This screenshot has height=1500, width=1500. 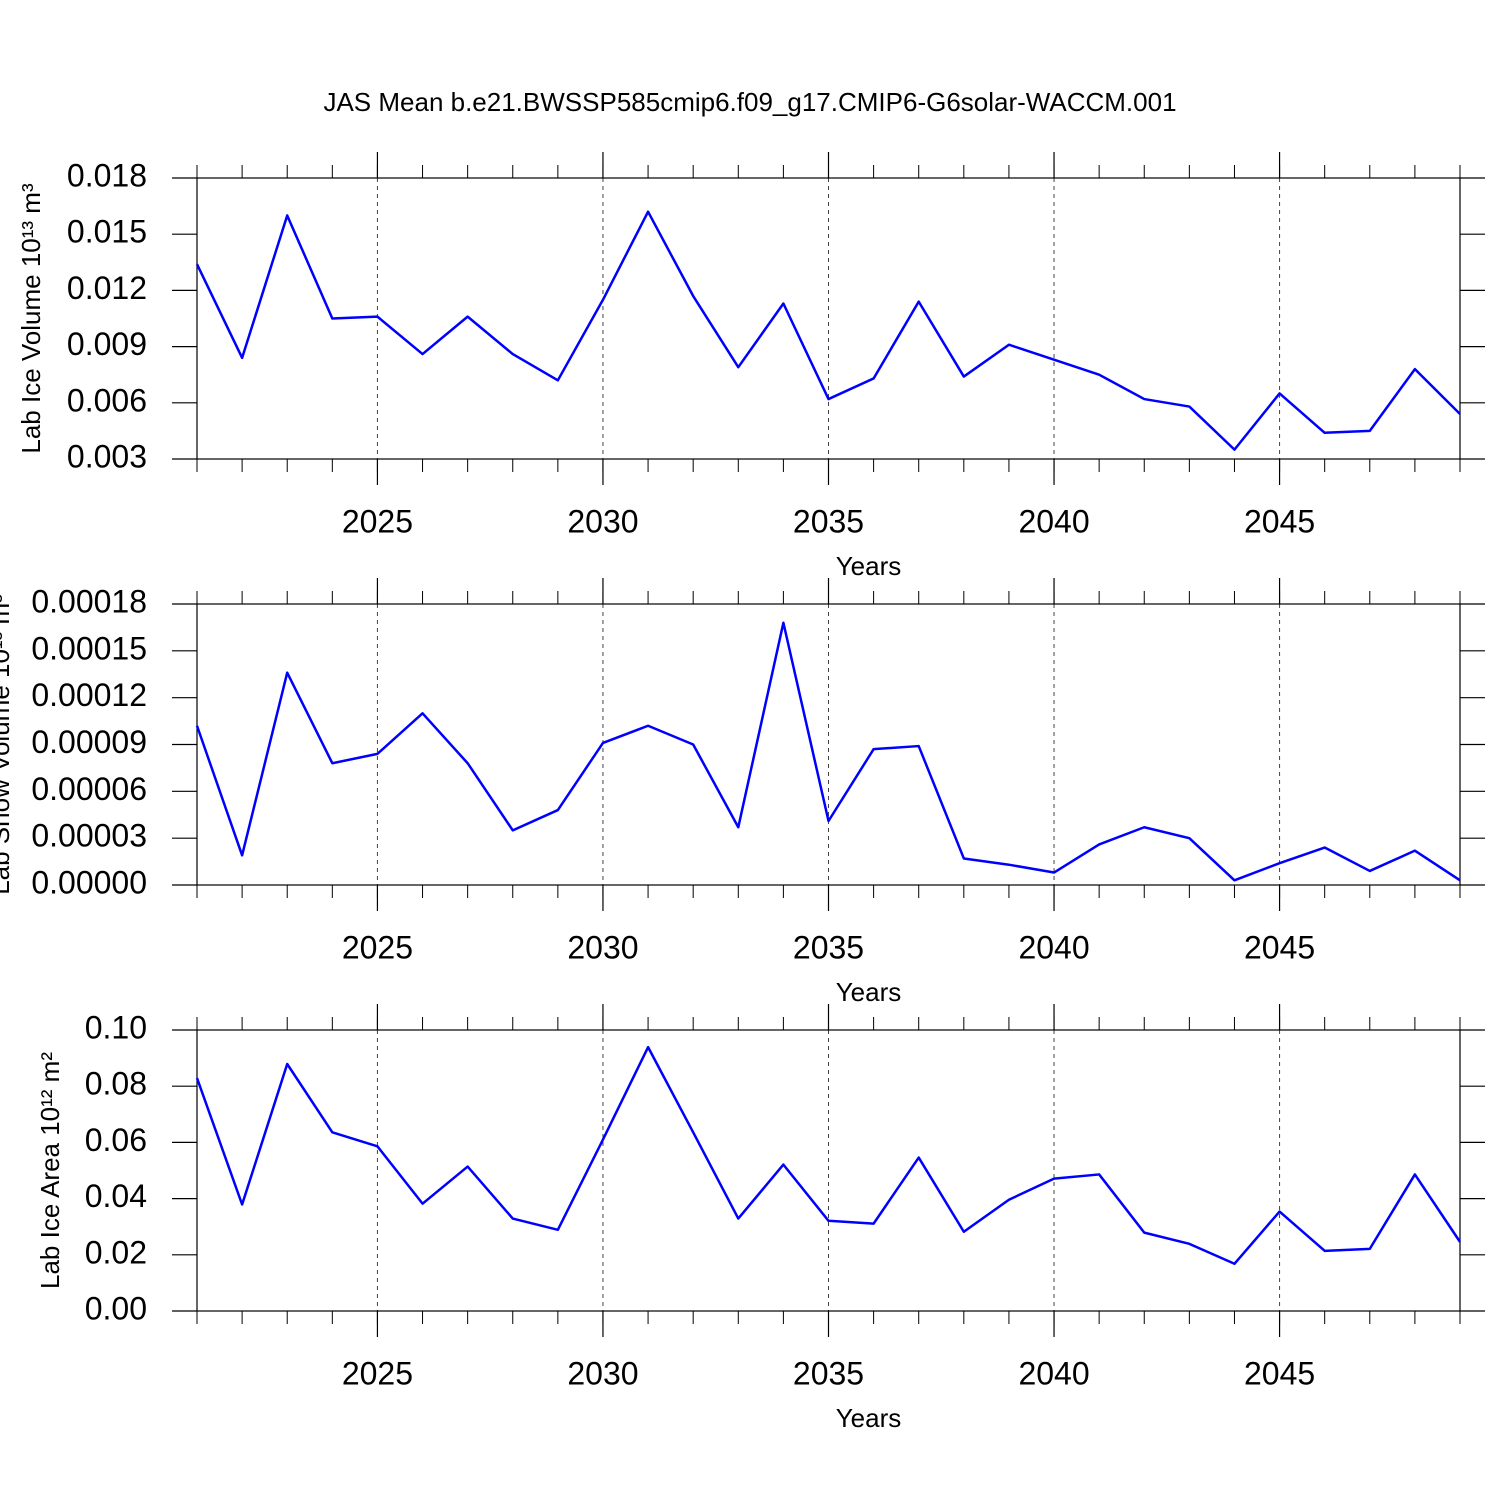 What do you see at coordinates (89, 742) in the screenshot?
I see `y-tick-label: 0.00009` at bounding box center [89, 742].